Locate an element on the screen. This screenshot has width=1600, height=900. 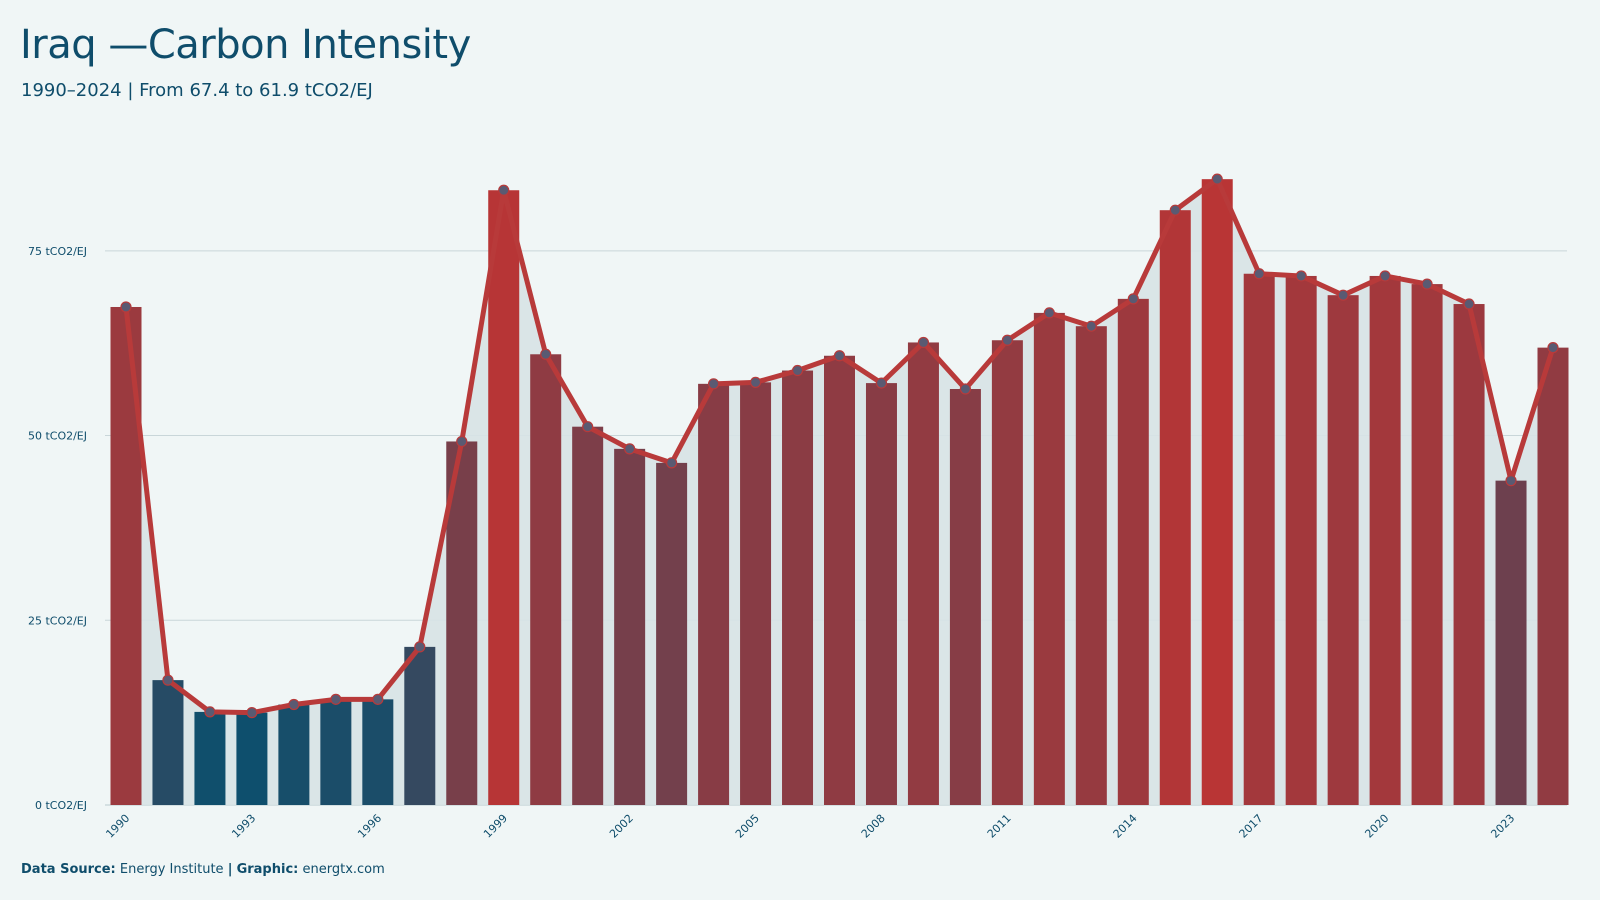
point-2020 is located at coordinates (1385, 276).